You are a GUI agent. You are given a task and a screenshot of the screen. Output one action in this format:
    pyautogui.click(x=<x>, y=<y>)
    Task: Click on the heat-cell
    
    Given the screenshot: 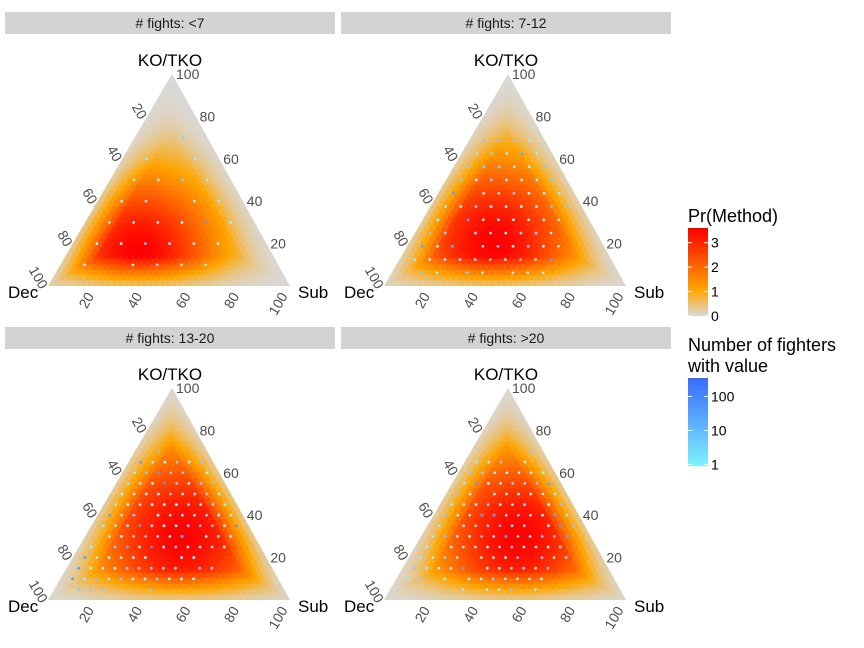 What is the action you would take?
    pyautogui.click(x=286, y=283)
    